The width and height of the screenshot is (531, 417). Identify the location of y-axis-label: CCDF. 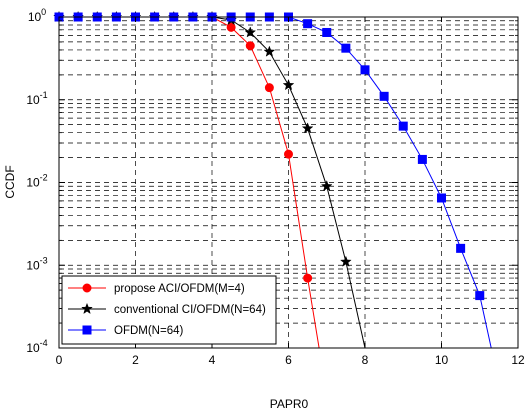
(10, 181).